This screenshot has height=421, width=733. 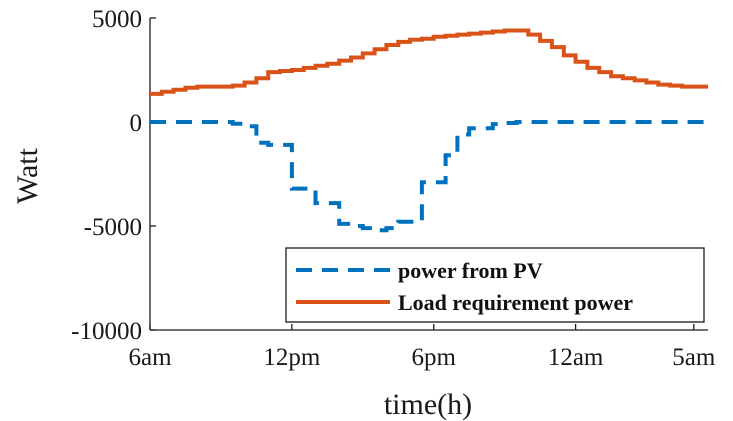 I want to click on y-ticks: 5000 0 -5000 -10000, so click(x=113, y=175).